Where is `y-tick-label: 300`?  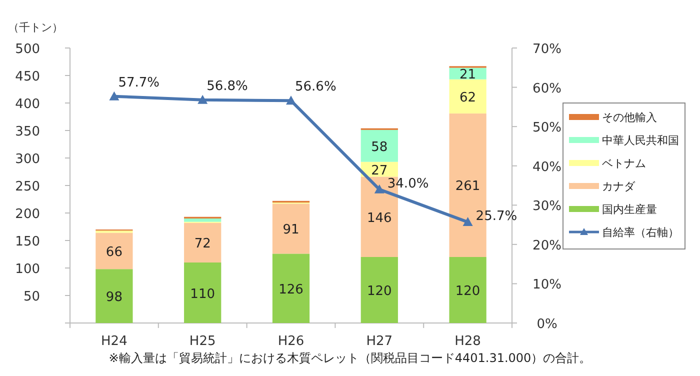
y-tick-label: 300 is located at coordinates (27, 159).